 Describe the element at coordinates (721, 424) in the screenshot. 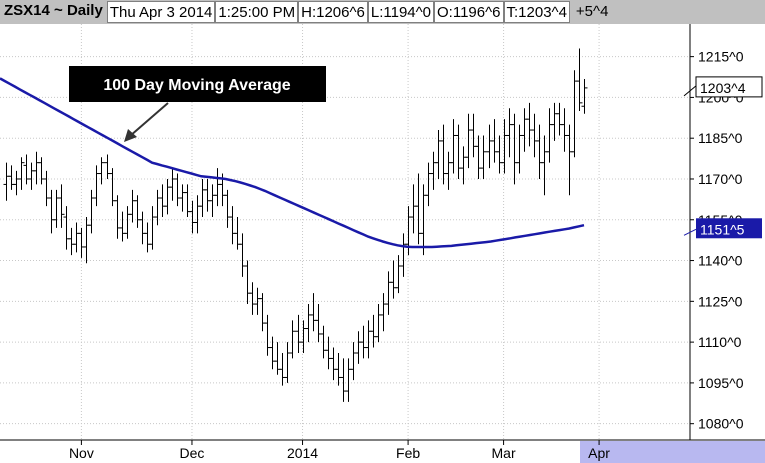

I see `price-tick-label: 1080^0` at that location.